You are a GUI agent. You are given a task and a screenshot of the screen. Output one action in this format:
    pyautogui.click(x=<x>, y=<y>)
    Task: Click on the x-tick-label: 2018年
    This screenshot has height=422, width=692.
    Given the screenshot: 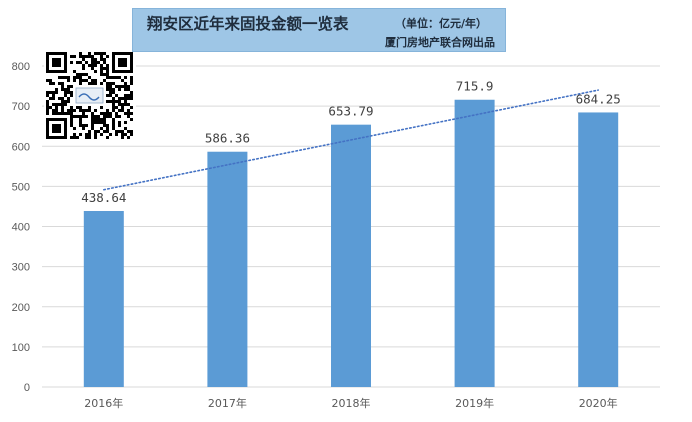 What is the action you would take?
    pyautogui.click(x=351, y=403)
    